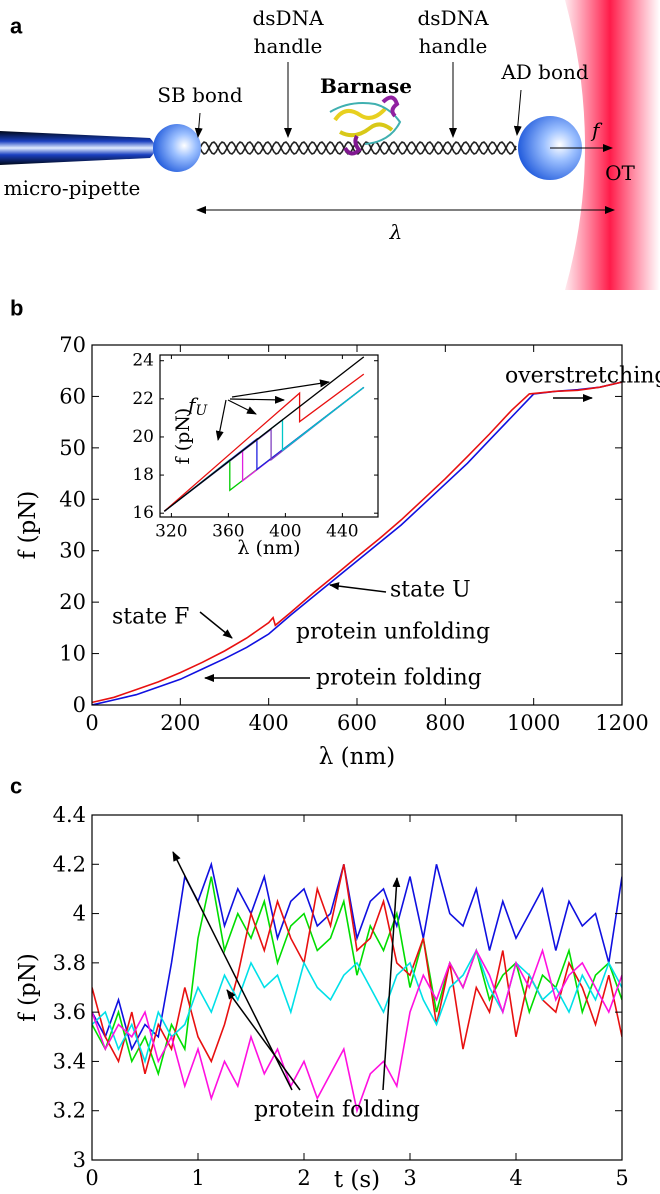 Image resolution: width=660 pixels, height=1194 pixels. I want to click on x-tick-label: 1, so click(197, 1178).